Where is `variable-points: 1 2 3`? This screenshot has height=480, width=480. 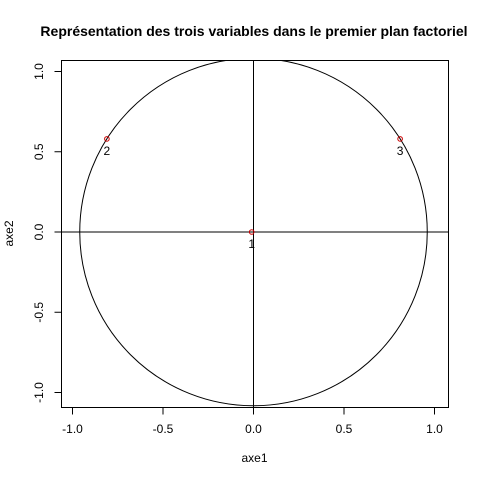
variable-points: 1 2 3 is located at coordinates (254, 193).